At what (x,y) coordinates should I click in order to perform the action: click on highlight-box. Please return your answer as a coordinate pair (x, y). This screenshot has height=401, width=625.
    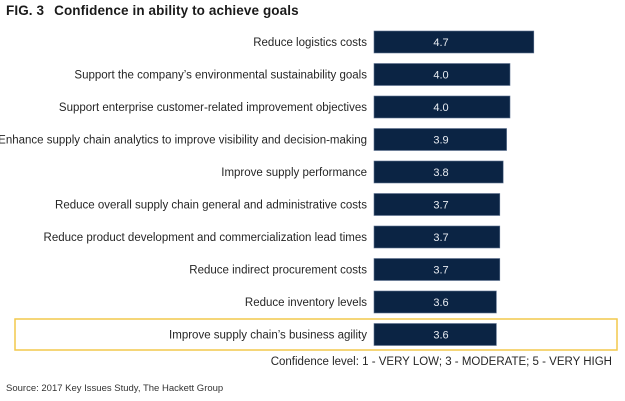
    Looking at the image, I should click on (316, 334).